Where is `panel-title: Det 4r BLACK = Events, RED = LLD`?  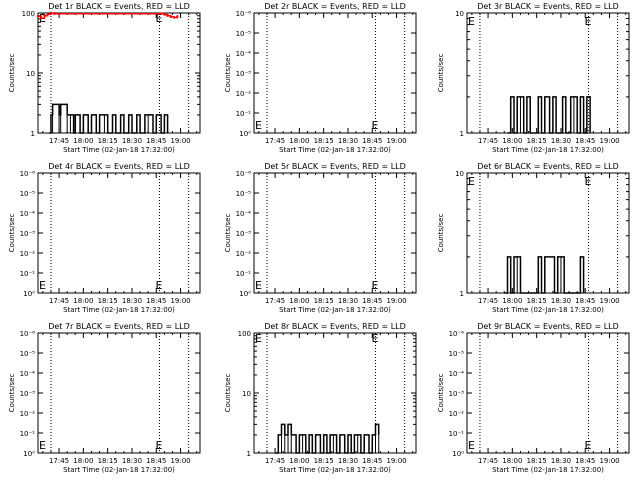 panel-title: Det 4r BLACK = Events, RED = LLD is located at coordinates (119, 166).